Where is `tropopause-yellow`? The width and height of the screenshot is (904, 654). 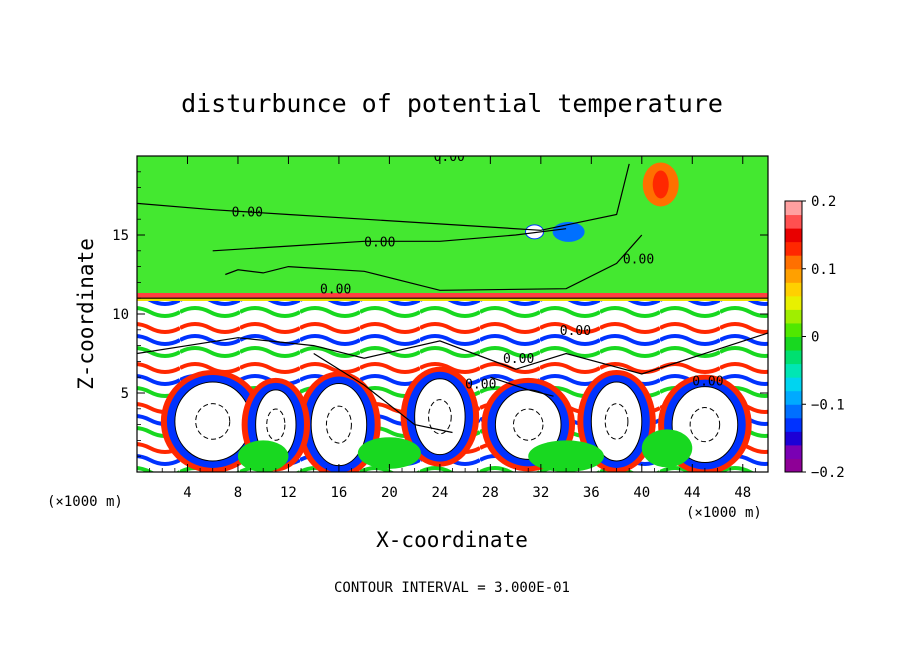 tropopause-yellow is located at coordinates (452, 299).